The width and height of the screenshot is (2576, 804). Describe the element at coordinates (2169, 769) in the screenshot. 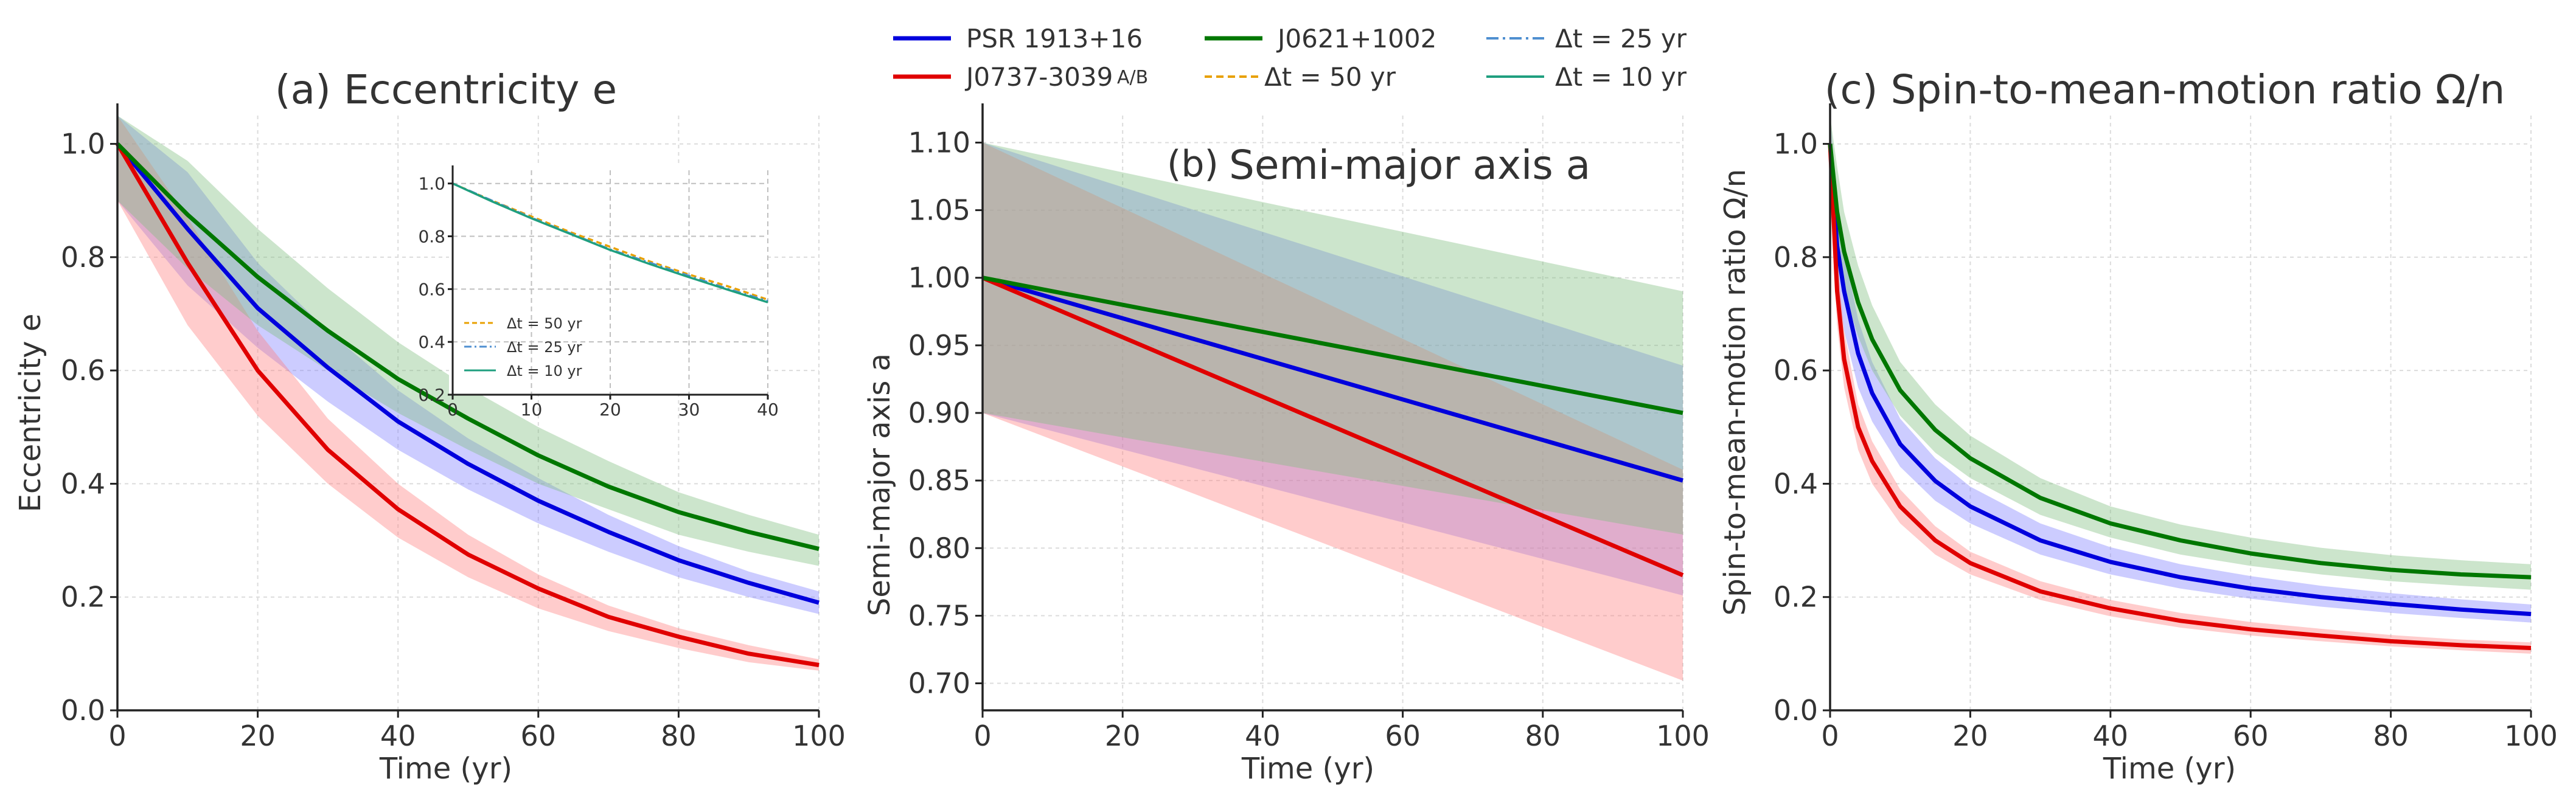

I see `panel-c-xlabel: Time (yr)` at that location.